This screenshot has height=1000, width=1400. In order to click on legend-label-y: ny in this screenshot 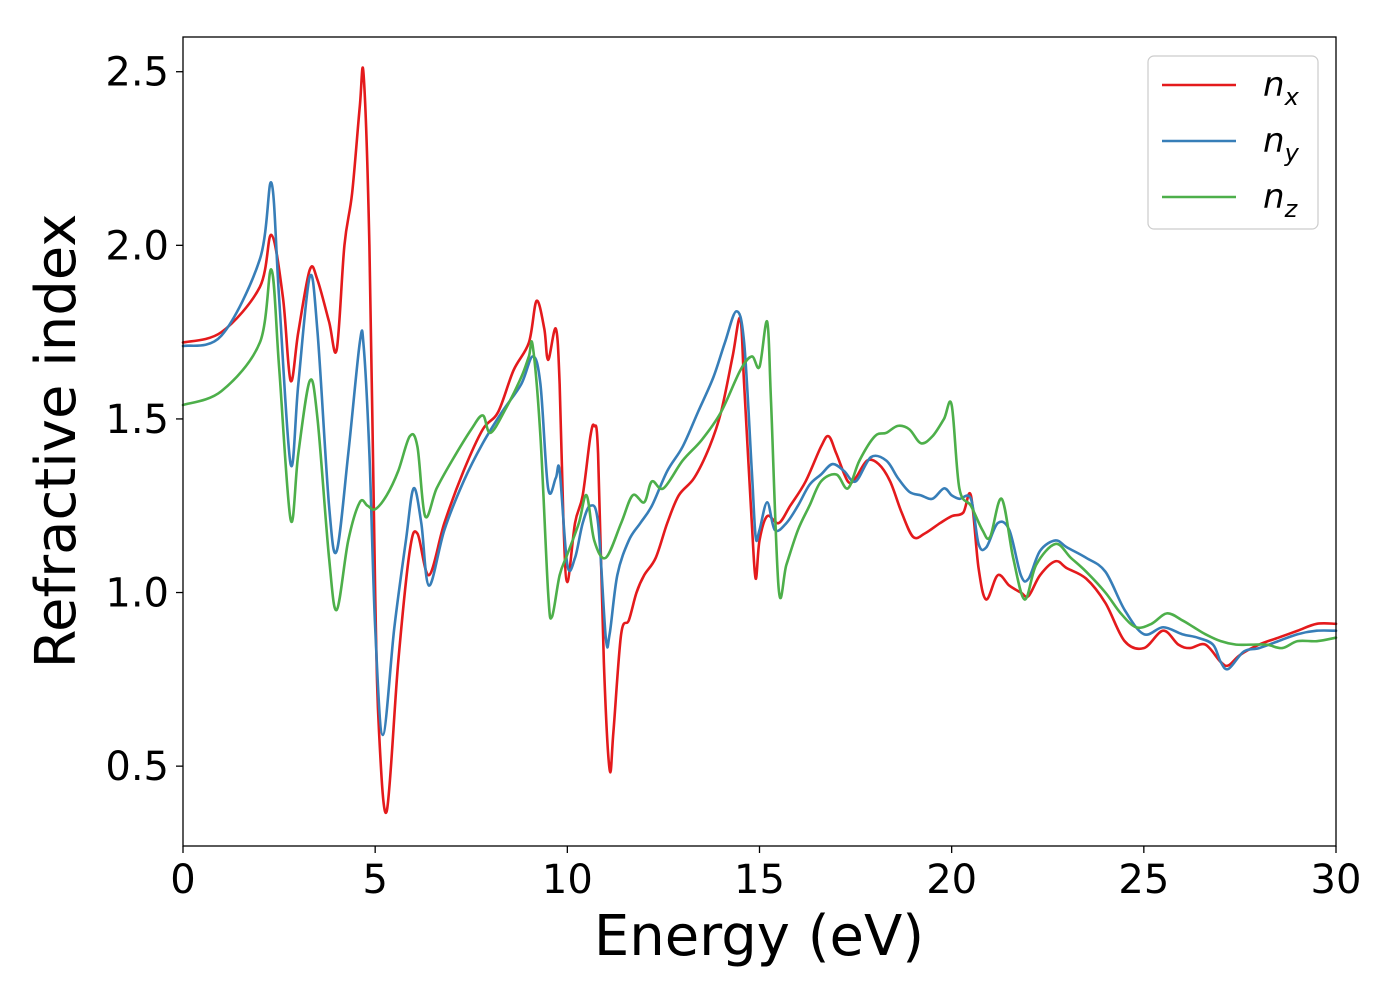, I will do `click(1281, 144)`.